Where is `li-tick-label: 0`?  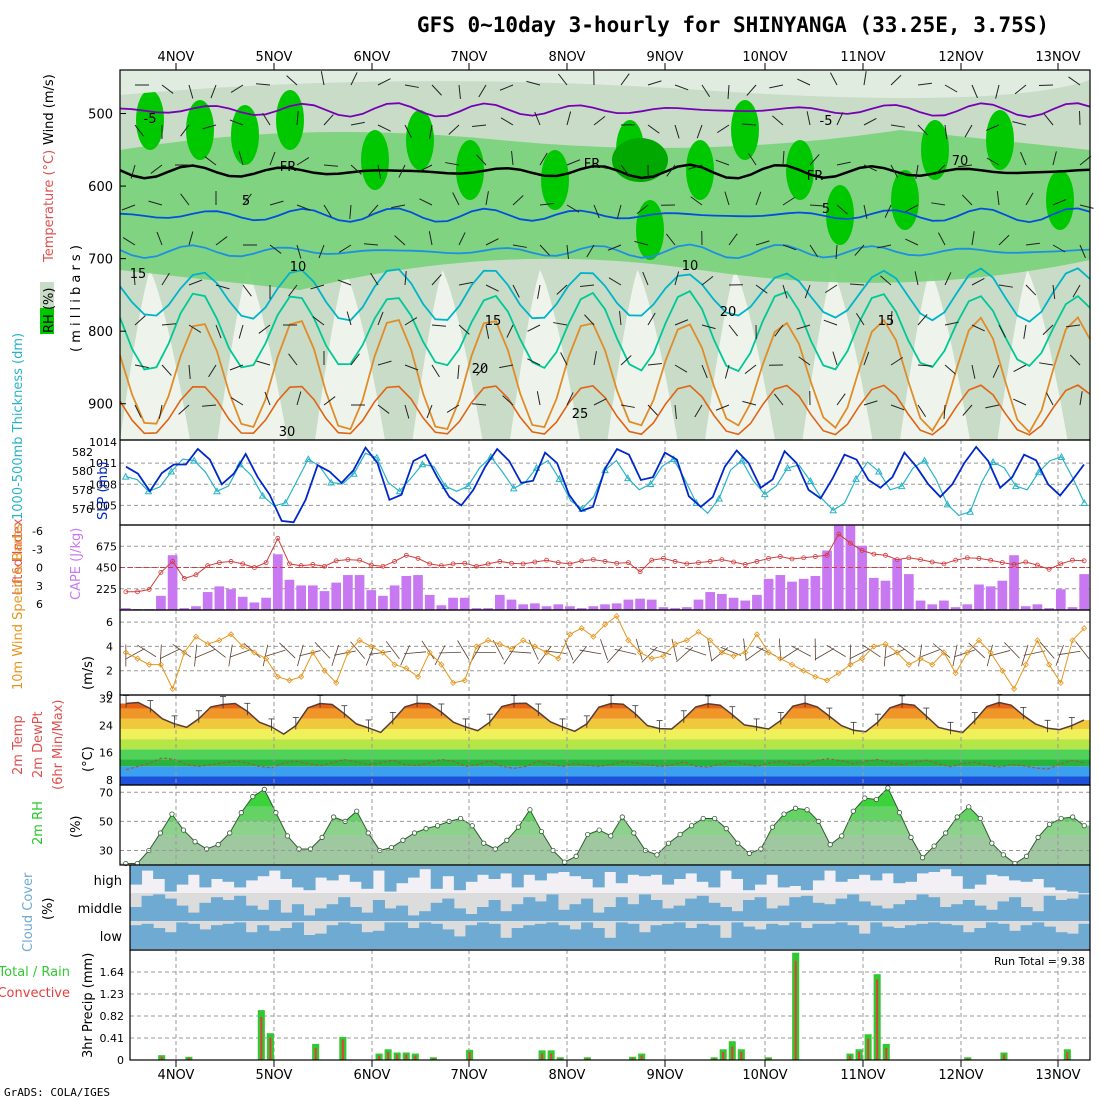
li-tick-label: 0 is located at coordinates (39, 568).